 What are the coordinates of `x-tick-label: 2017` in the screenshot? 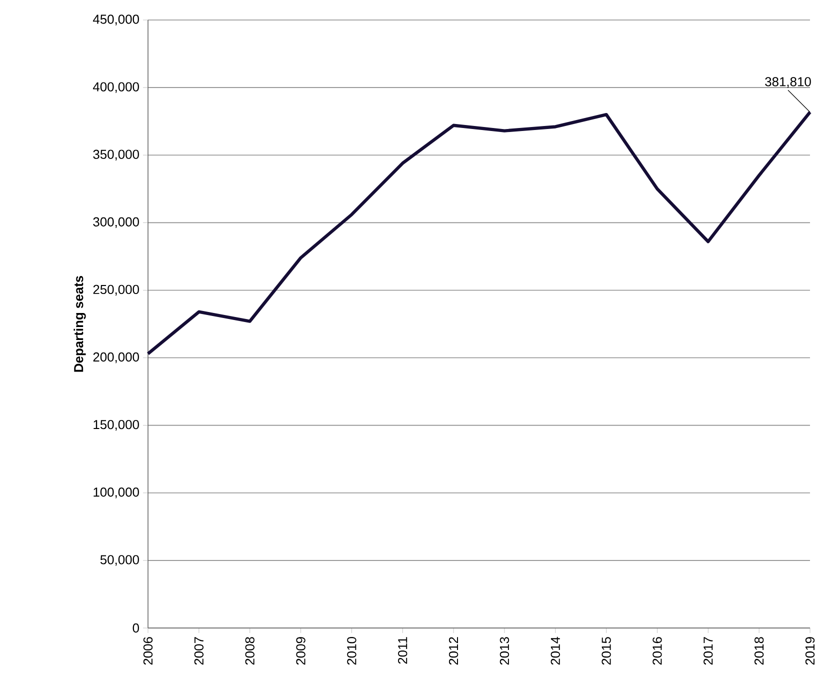 It's located at (708, 651).